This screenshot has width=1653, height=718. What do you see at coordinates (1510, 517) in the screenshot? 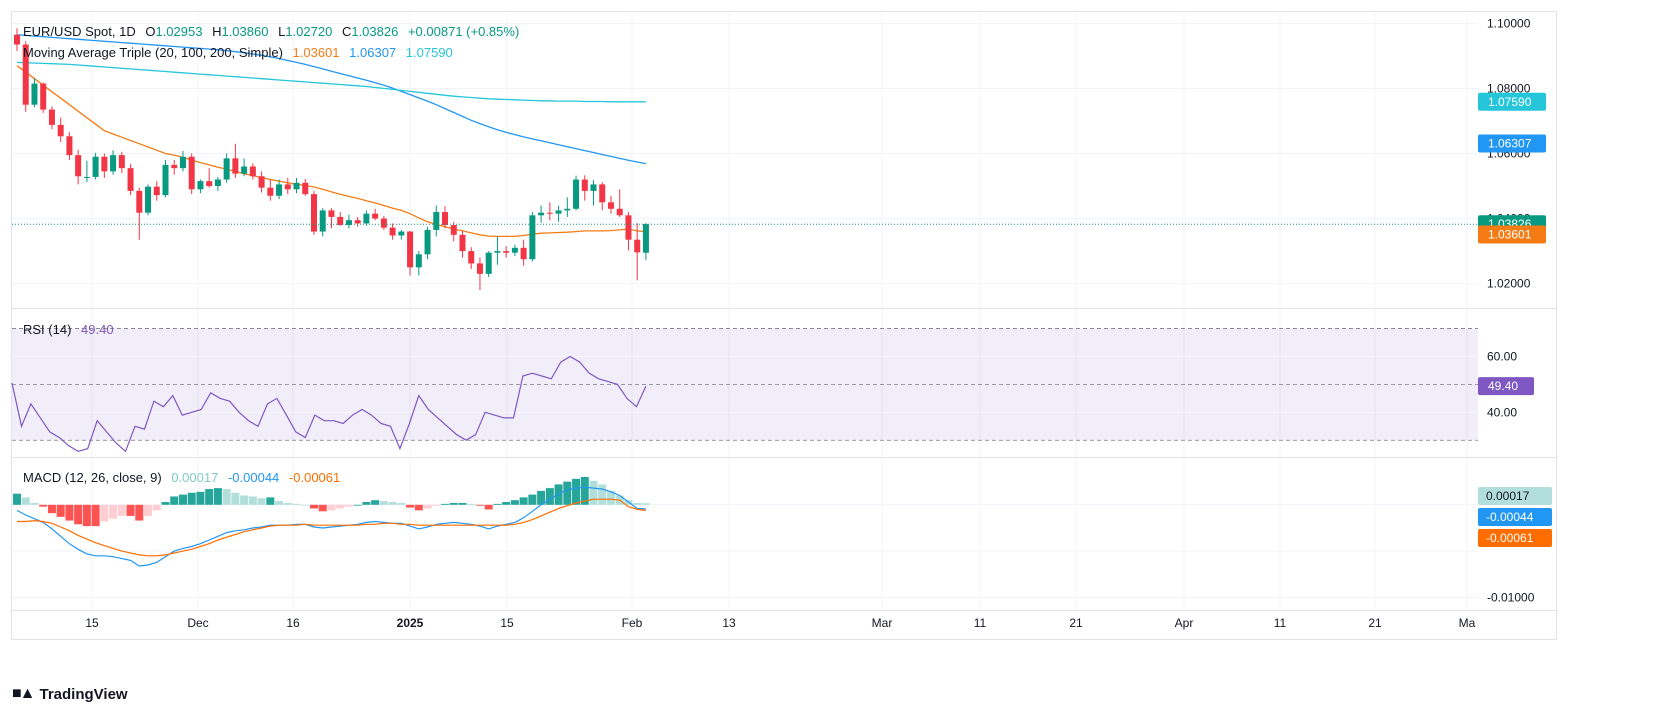
I see `macd-label-text: -0.00044` at bounding box center [1510, 517].